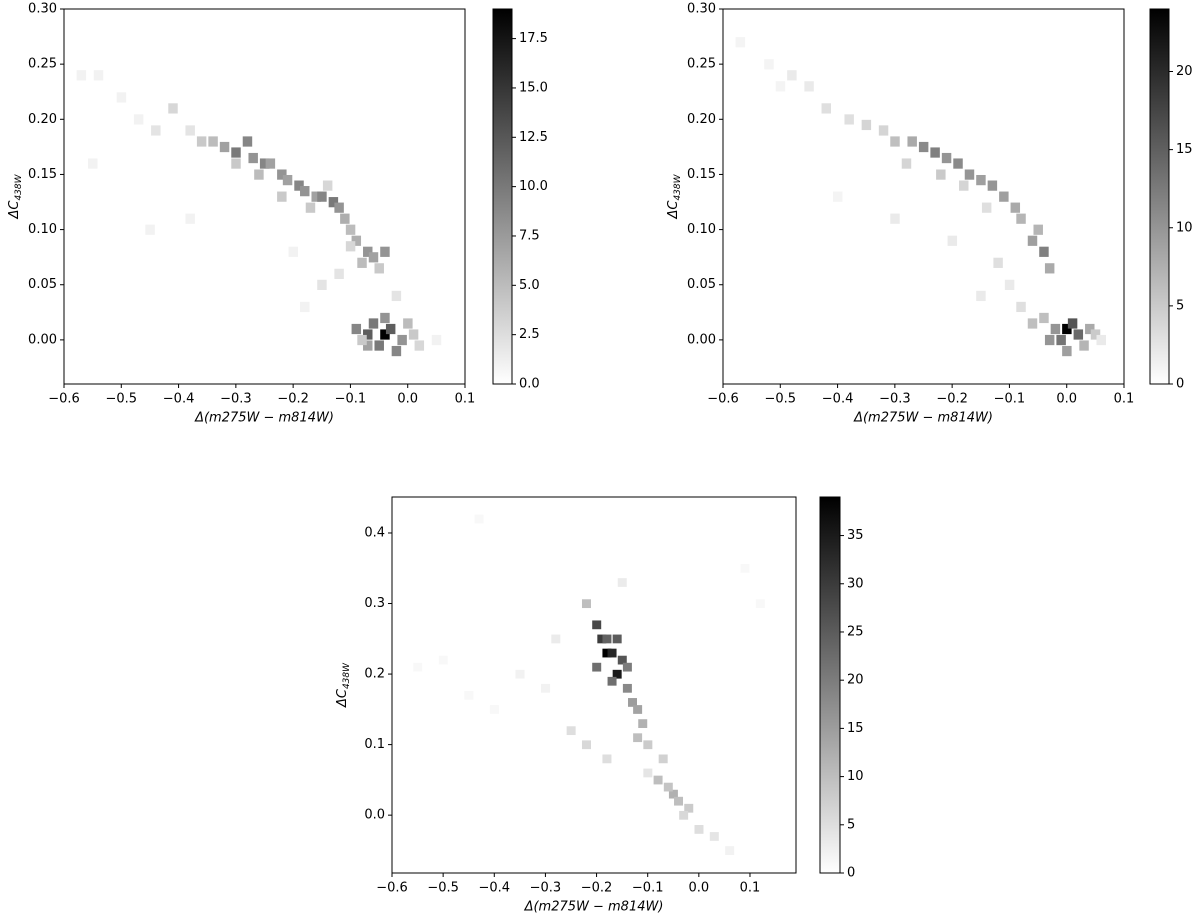 Image resolution: width=1200 pixels, height=920 pixels. Describe the element at coordinates (42, 174) in the screenshot. I see `y-tick-label: 0.15` at that location.